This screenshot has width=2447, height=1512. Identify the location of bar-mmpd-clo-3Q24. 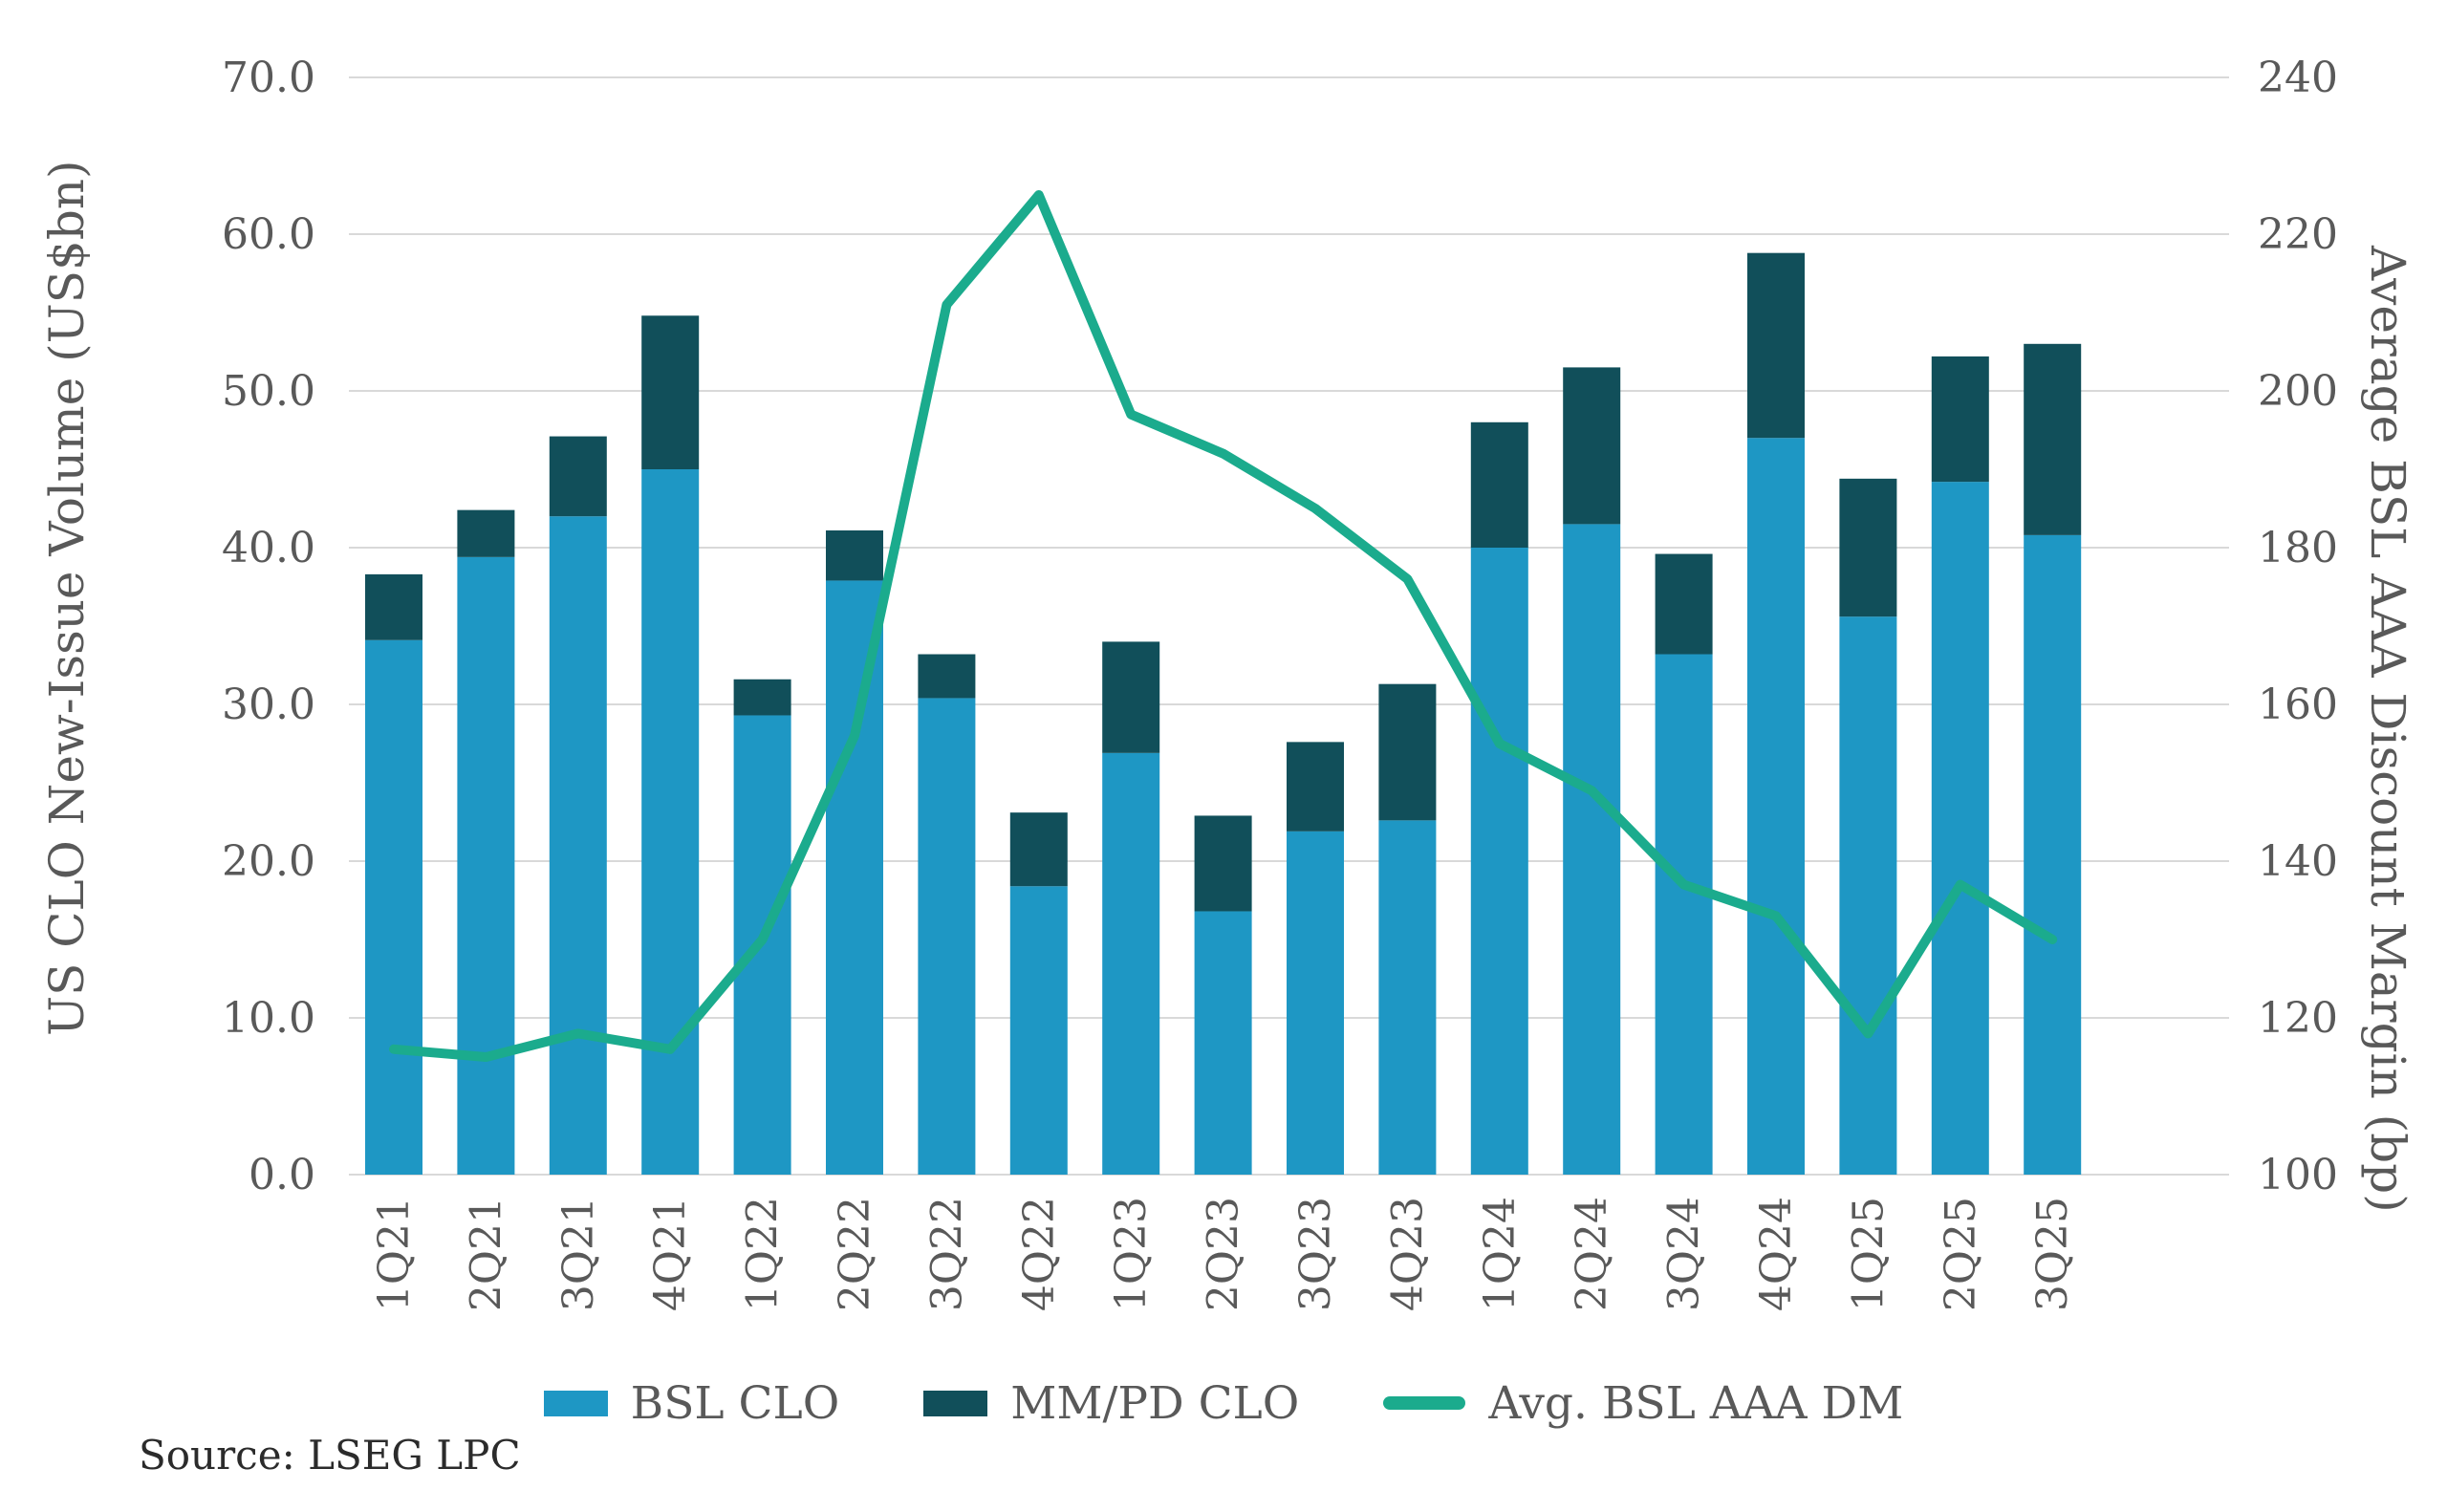
(1684, 604).